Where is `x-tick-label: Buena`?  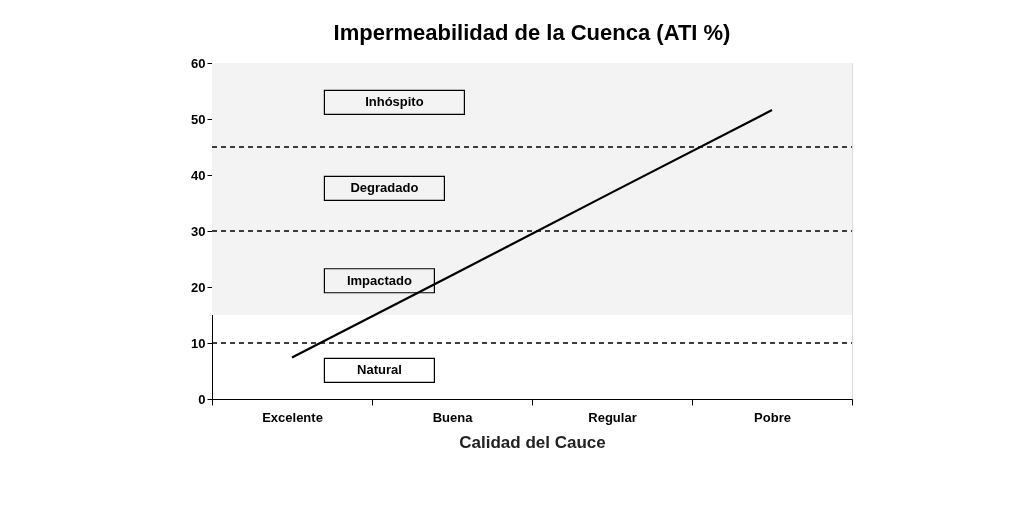 x-tick-label: Buena is located at coordinates (453, 417).